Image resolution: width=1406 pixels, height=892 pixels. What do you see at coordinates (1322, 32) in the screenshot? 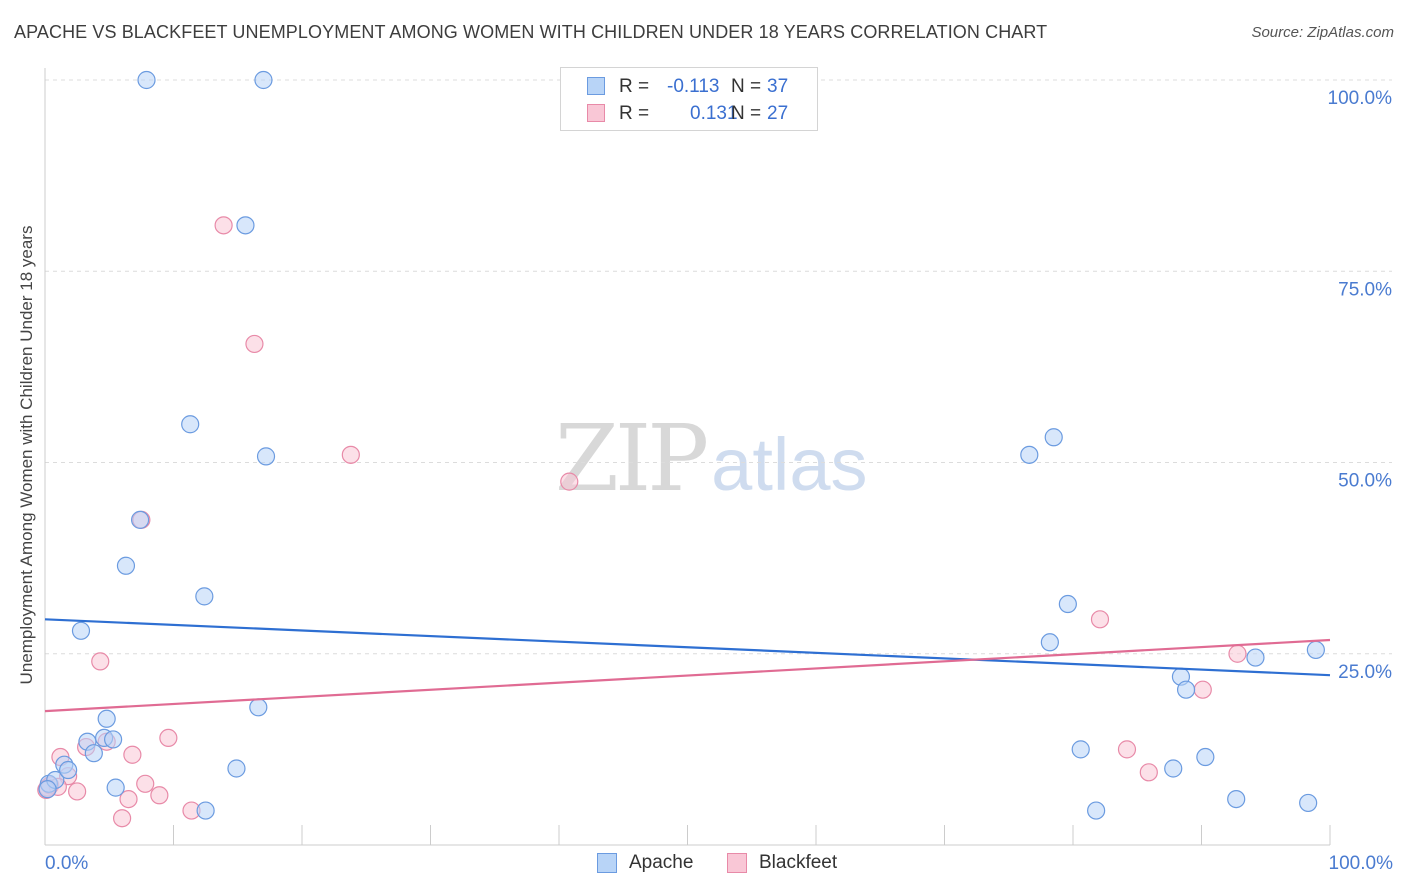
I see `source-credit: Source: ZipAtlas.com` at bounding box center [1322, 32].